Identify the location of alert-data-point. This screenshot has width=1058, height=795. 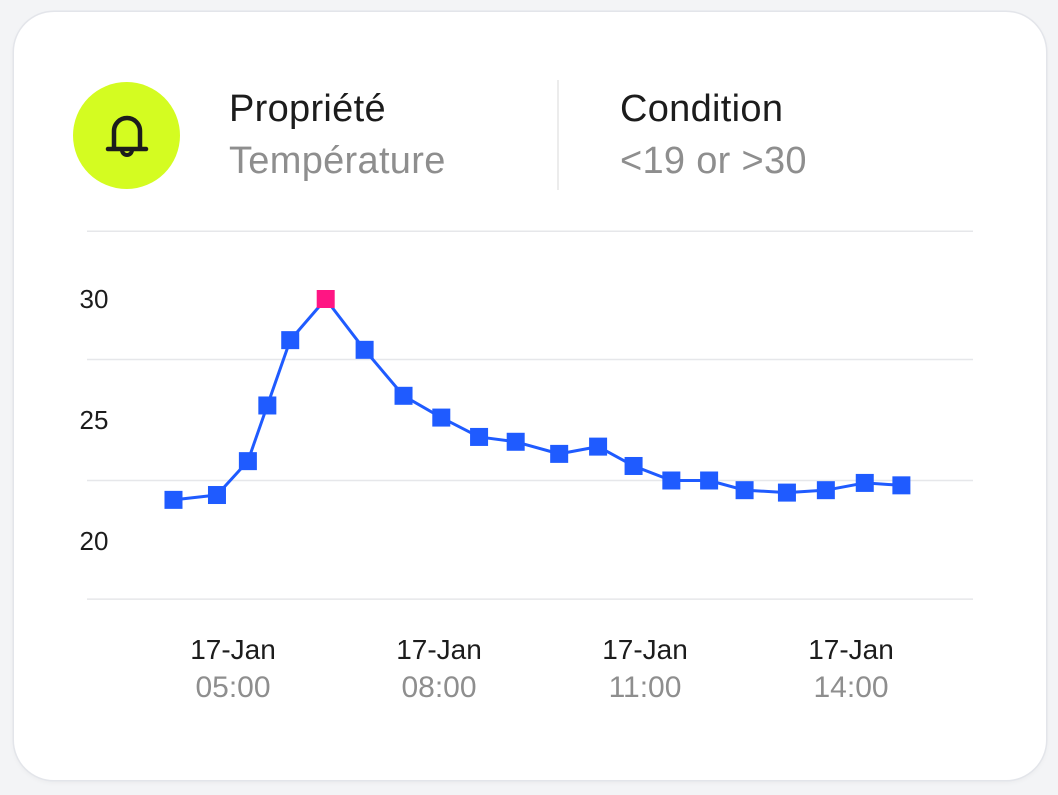
(325, 299).